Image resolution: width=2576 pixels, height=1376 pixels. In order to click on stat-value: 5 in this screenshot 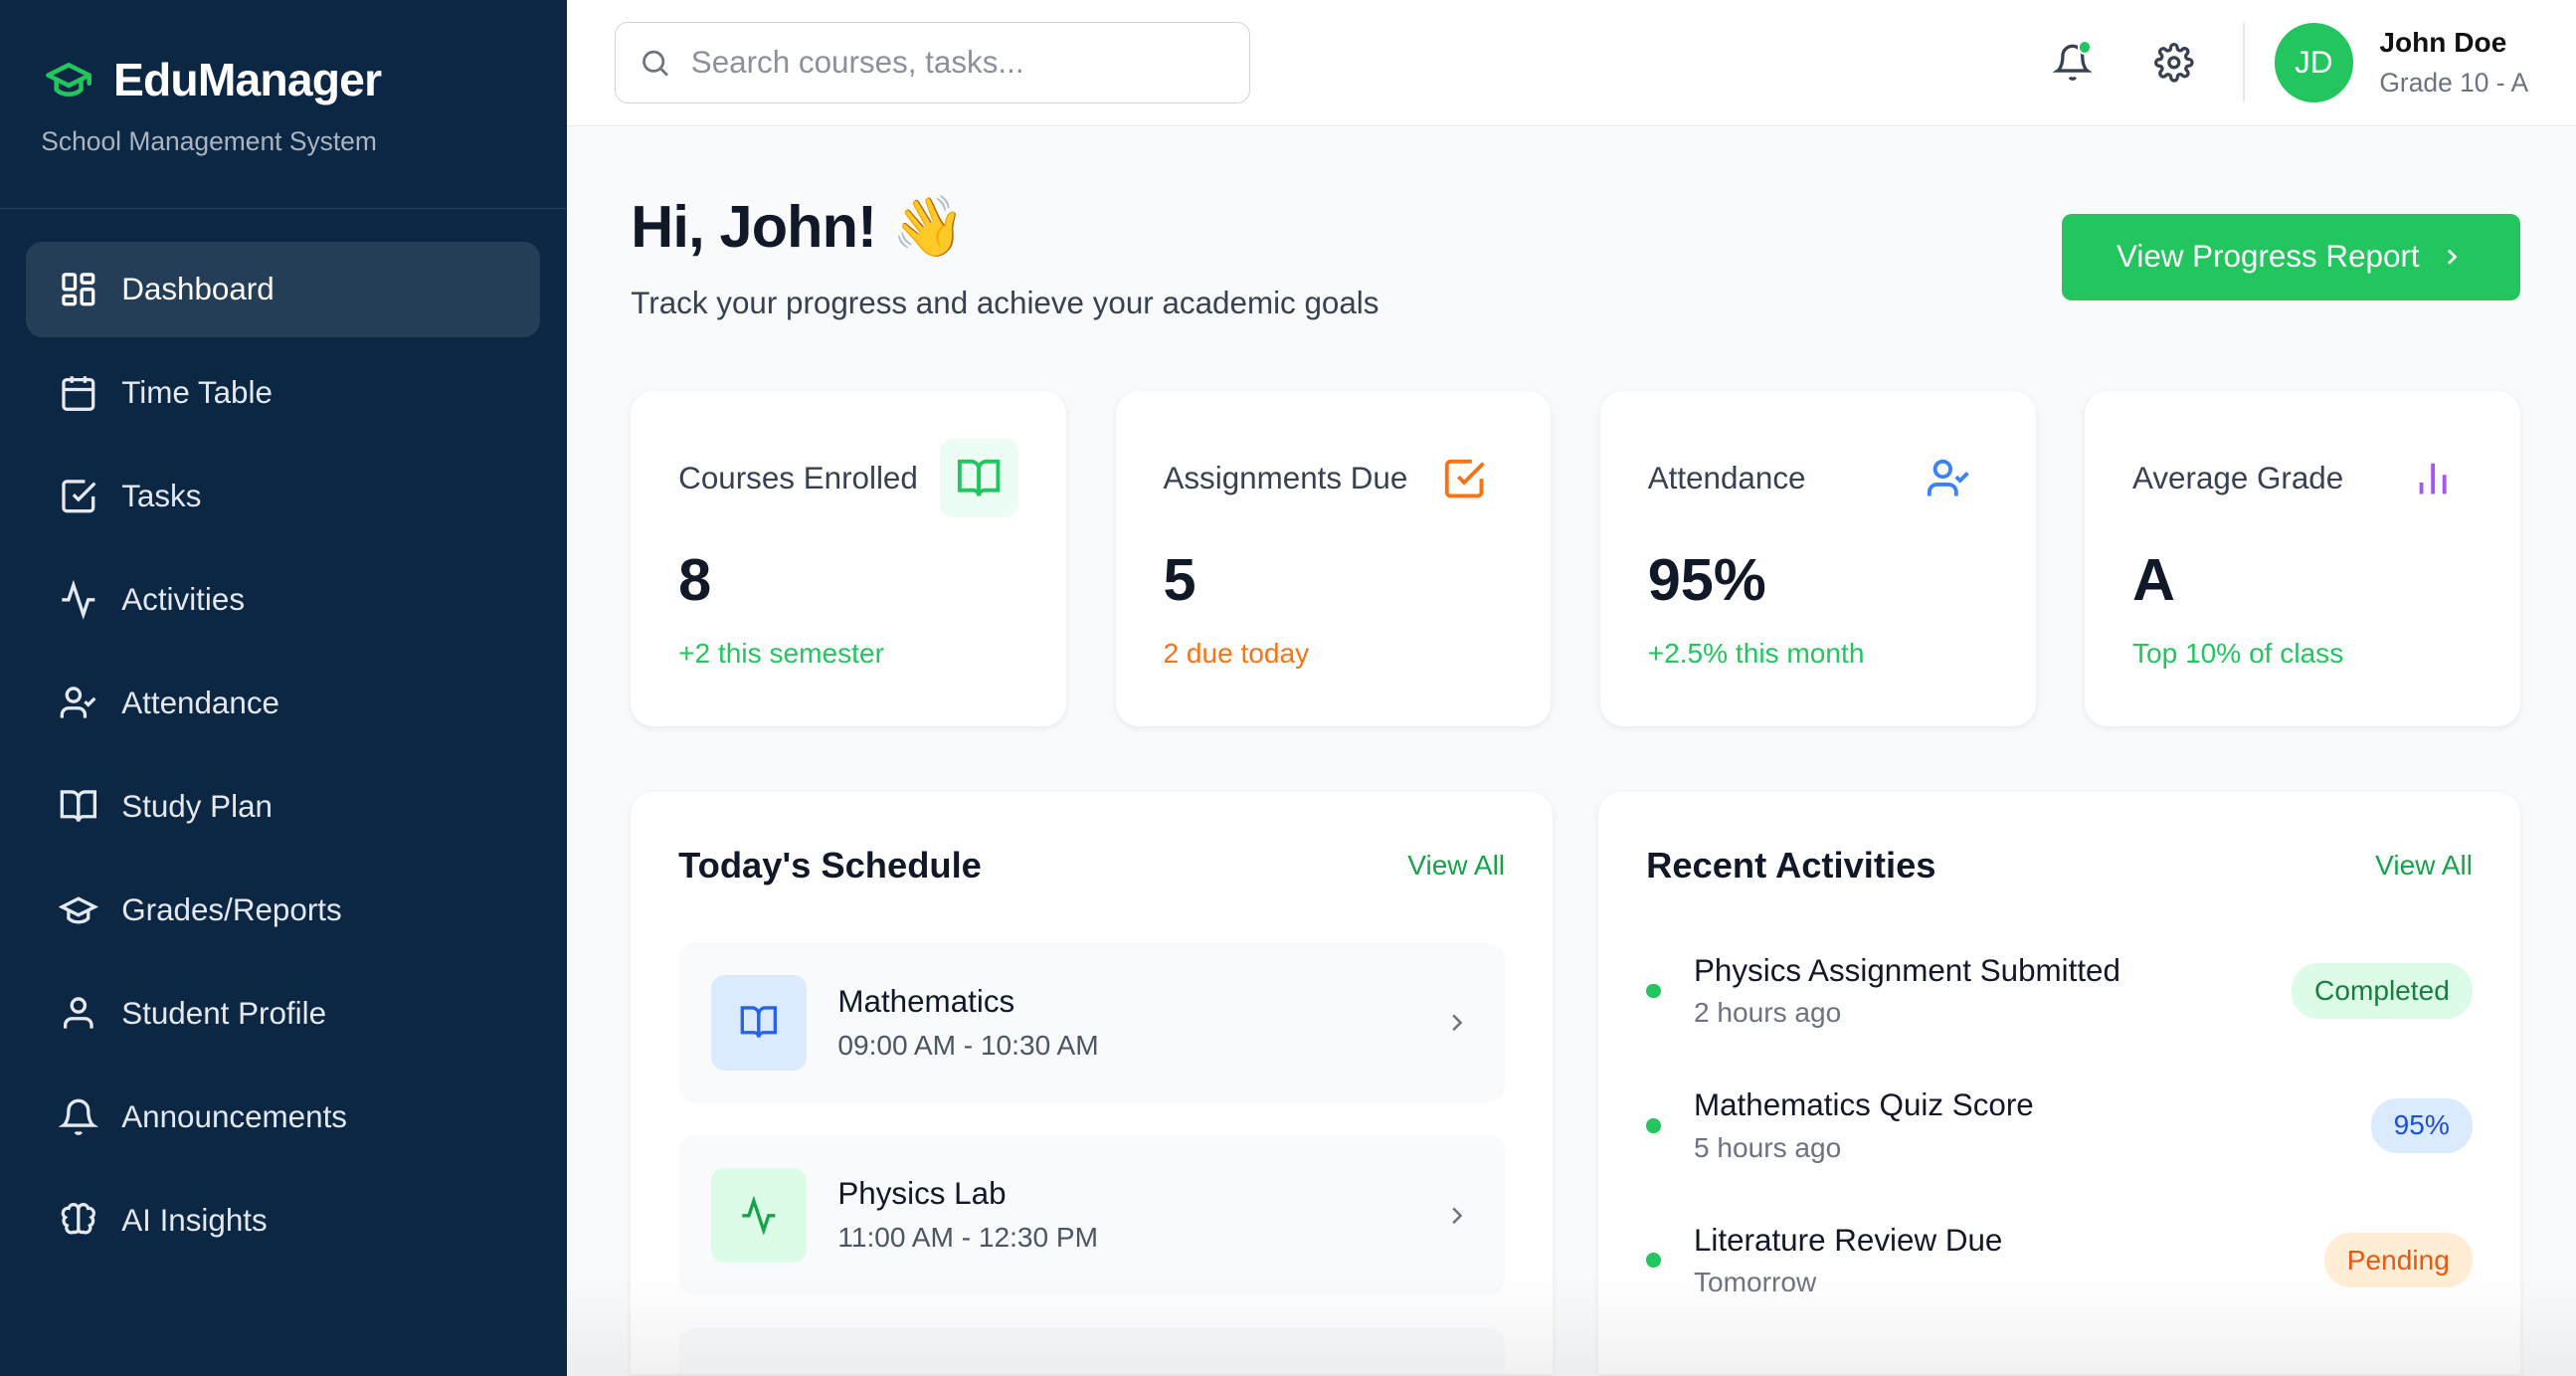, I will do `click(1179, 580)`.